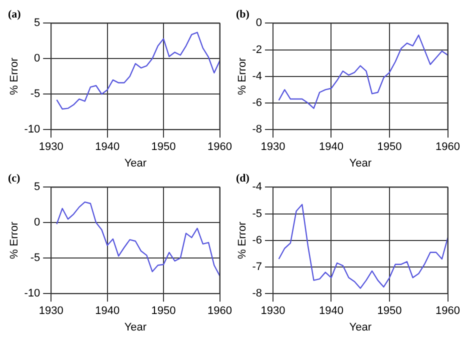 The width and height of the screenshot is (471, 340). I want to click on chart-title: (b), so click(243, 14).